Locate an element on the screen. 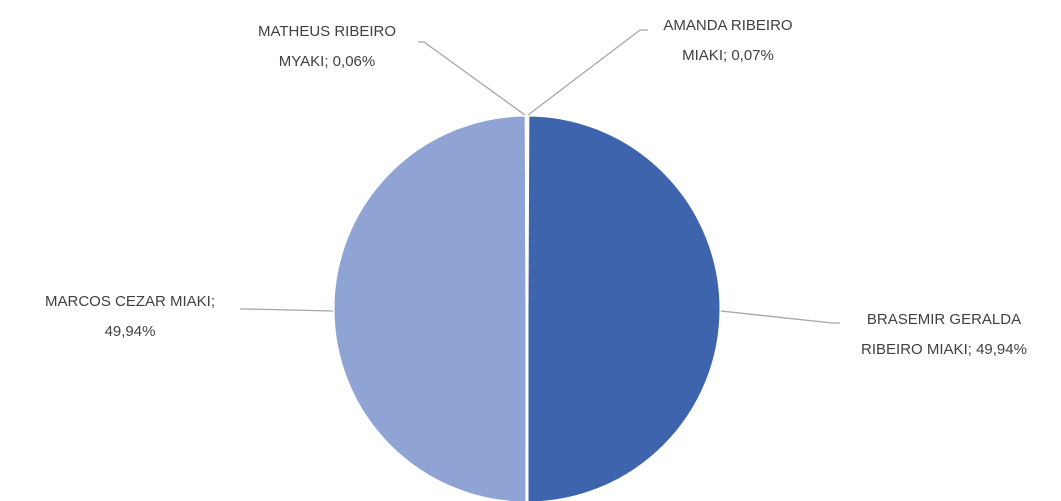 The height and width of the screenshot is (501, 1061). data-label-line: MARCOS CEZAR MIAKI; is located at coordinates (130, 301).